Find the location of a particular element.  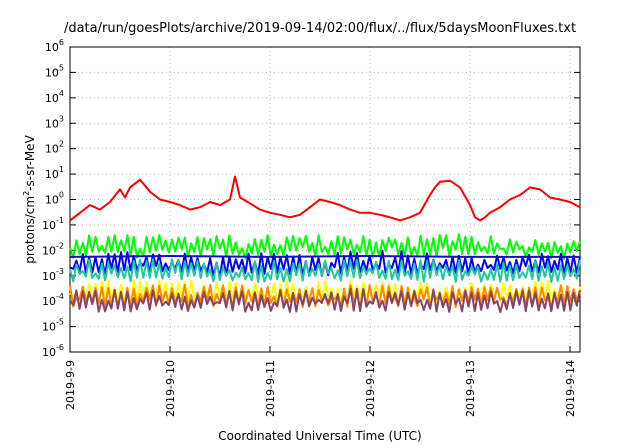

y-tick-label: 10⁵ is located at coordinates (54, 71).